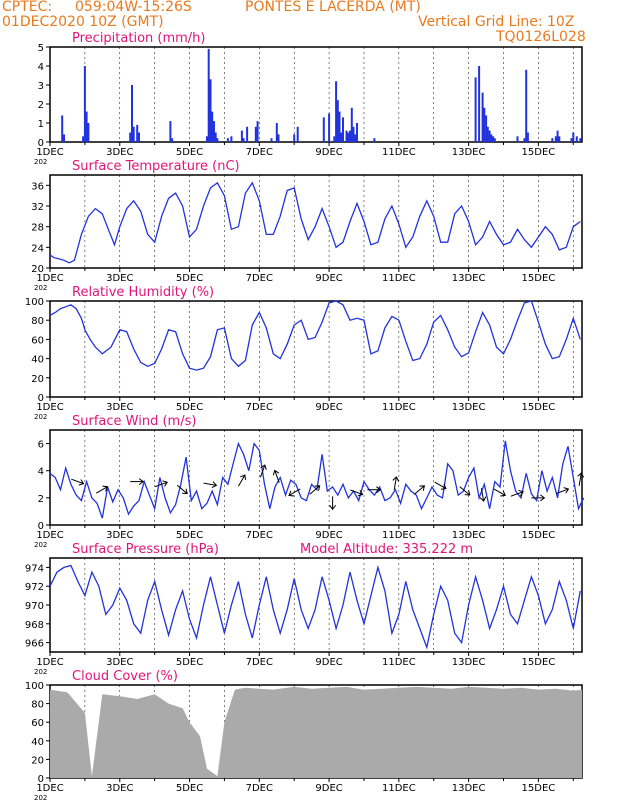  I want to click on y-tick-label: 974, so click(34, 568).